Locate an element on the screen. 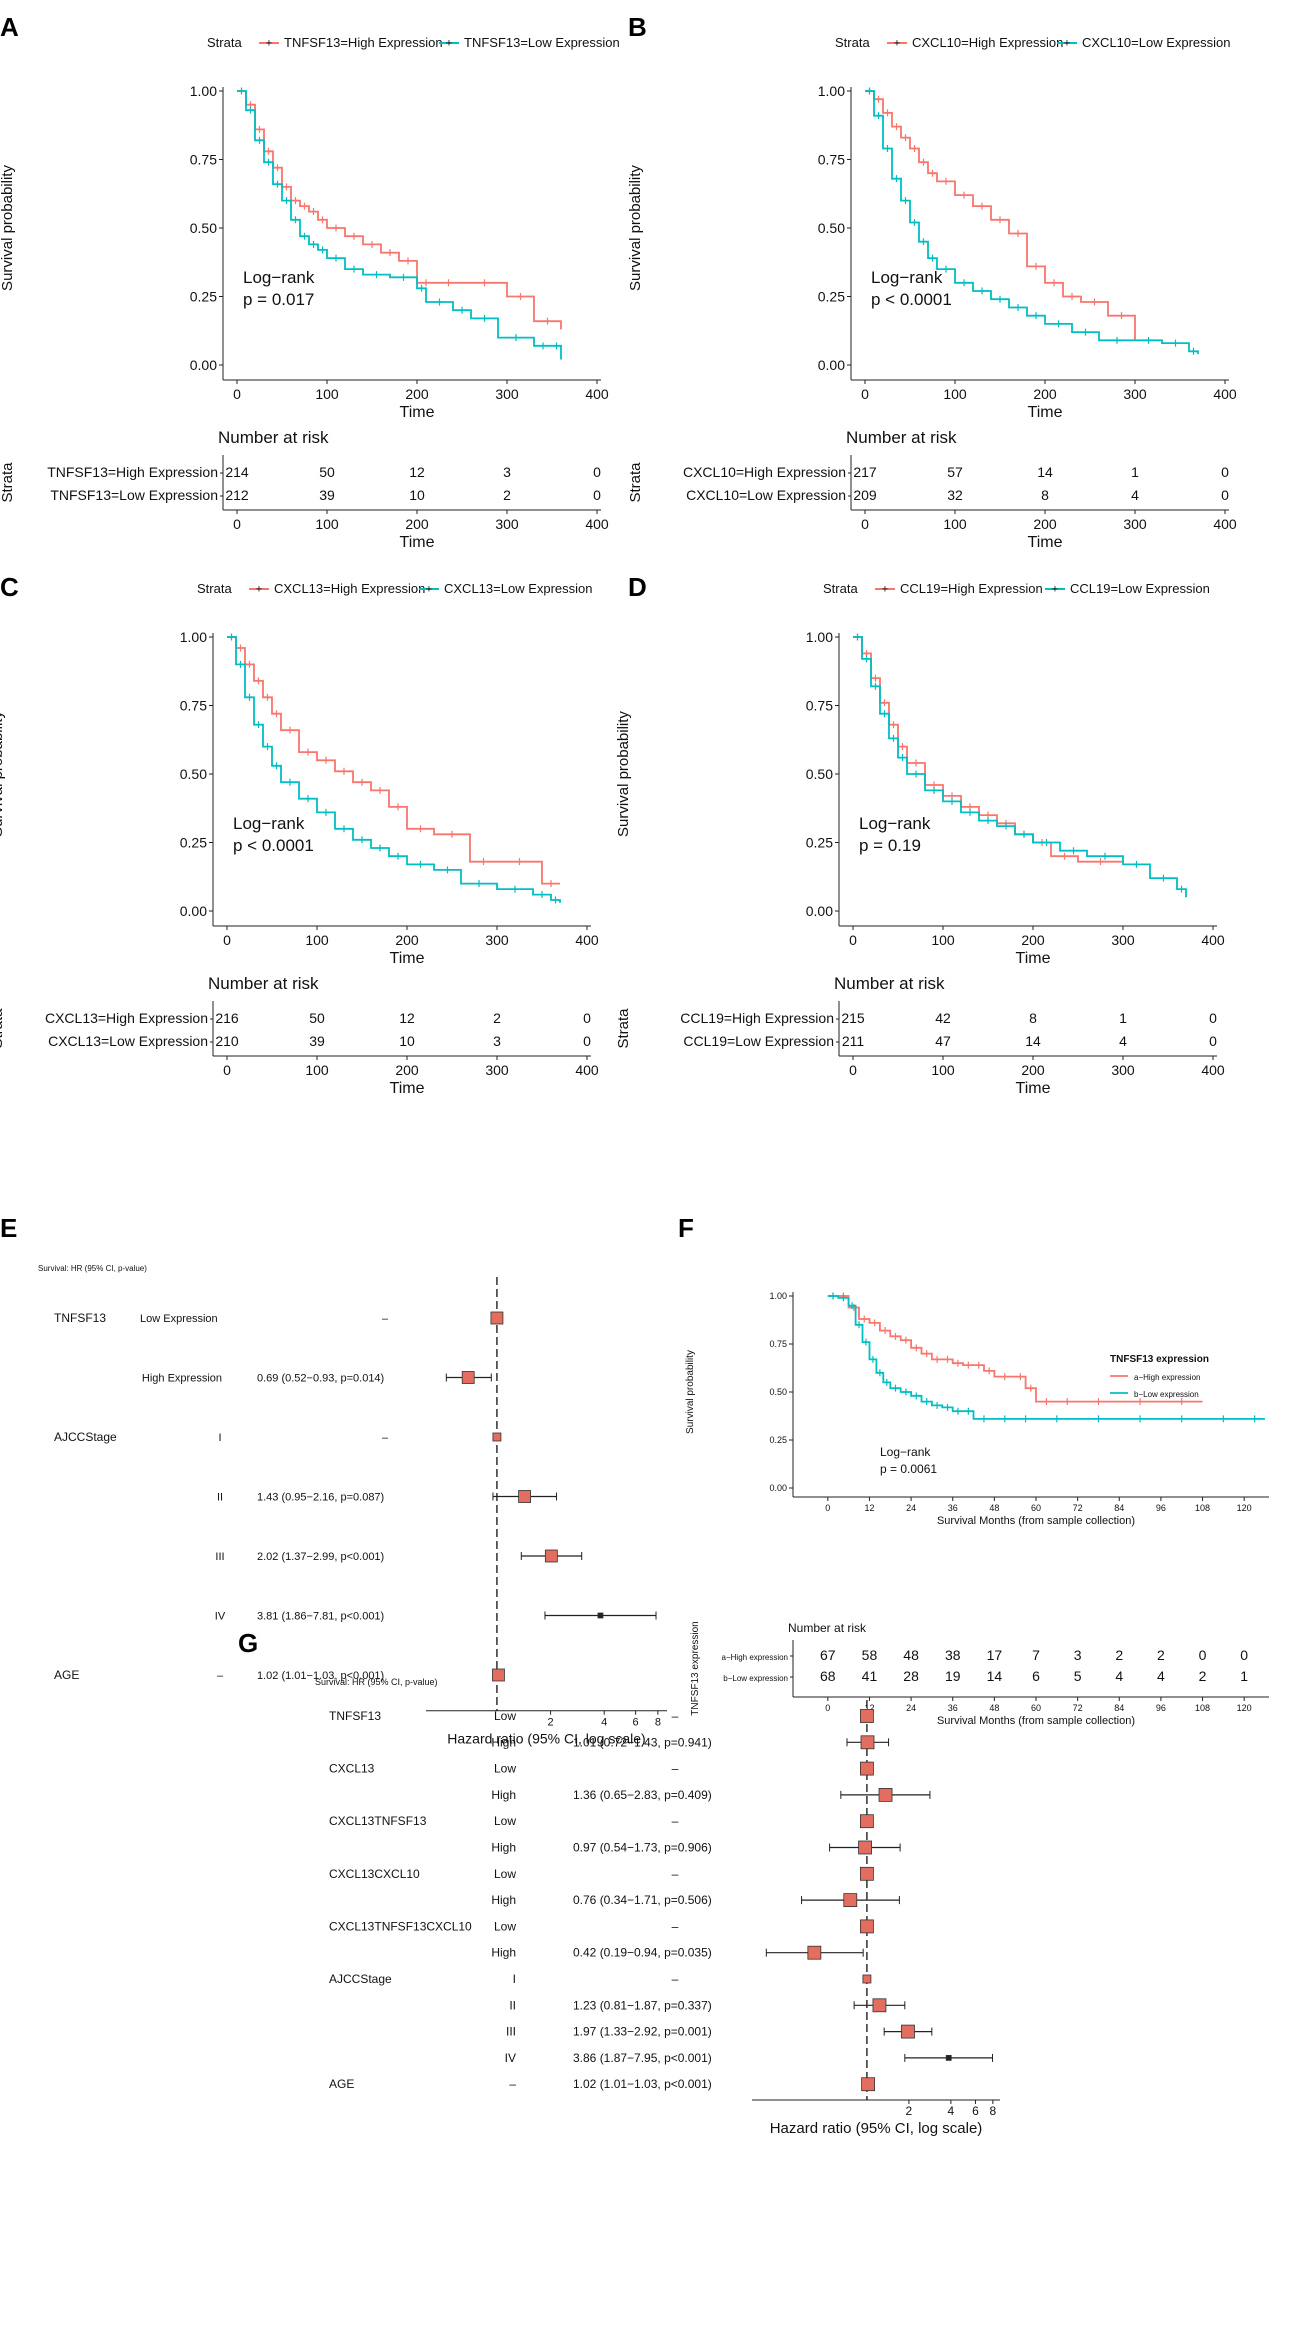 The image size is (1299, 2332). risk-count: 8 is located at coordinates (1045, 495).